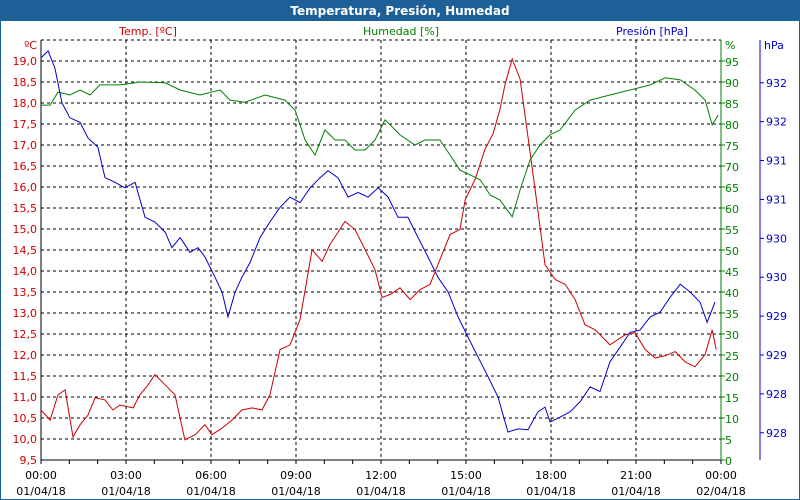 The image size is (800, 500). I want to click on humidity-axis-unit: %, so click(730, 45).